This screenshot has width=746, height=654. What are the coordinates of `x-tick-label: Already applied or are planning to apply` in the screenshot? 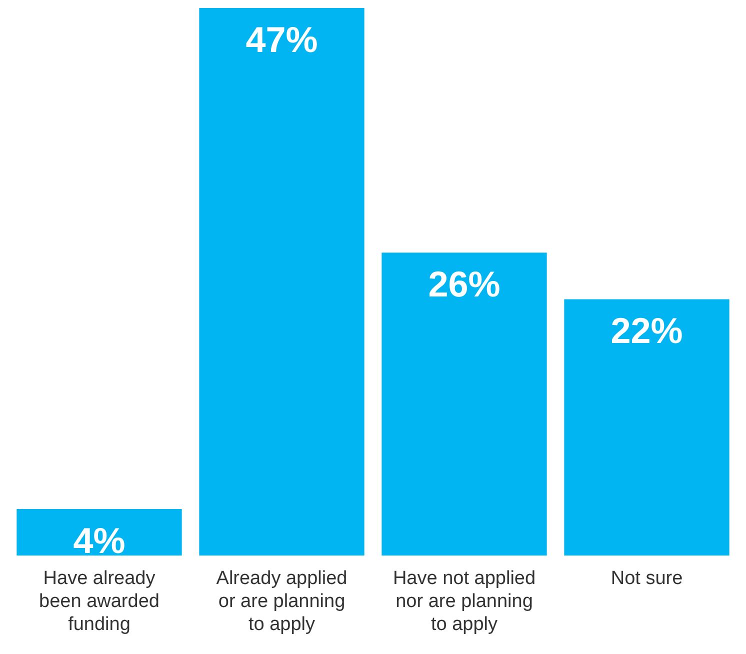 It's located at (282, 601).